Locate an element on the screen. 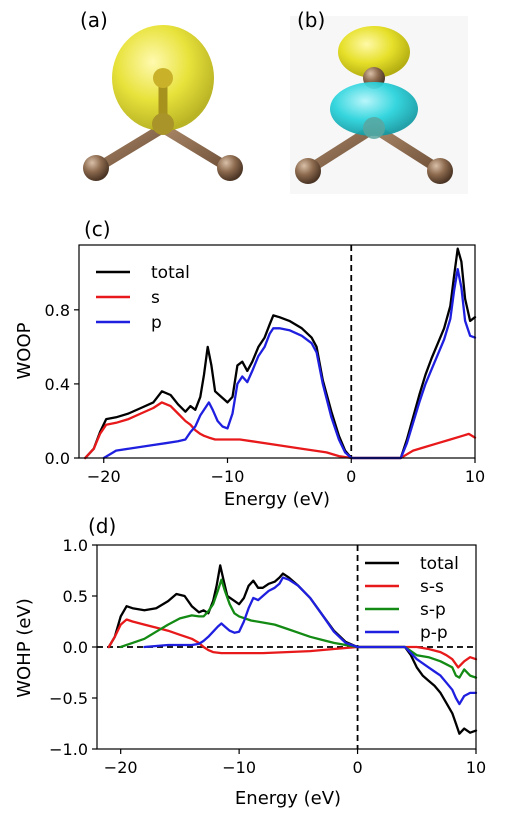 The width and height of the screenshot is (524, 823). chart-c-y-tick-label: 0.0 is located at coordinates (57, 458).